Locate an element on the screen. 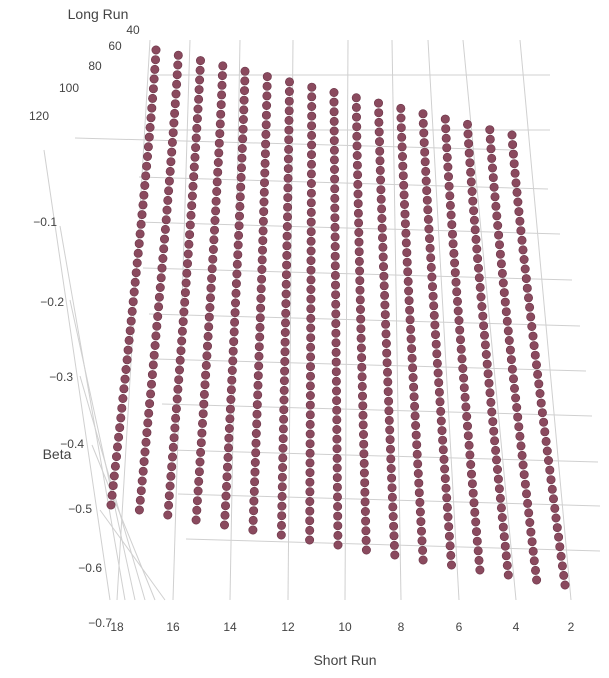  x-tick: 10 is located at coordinates (345, 627).